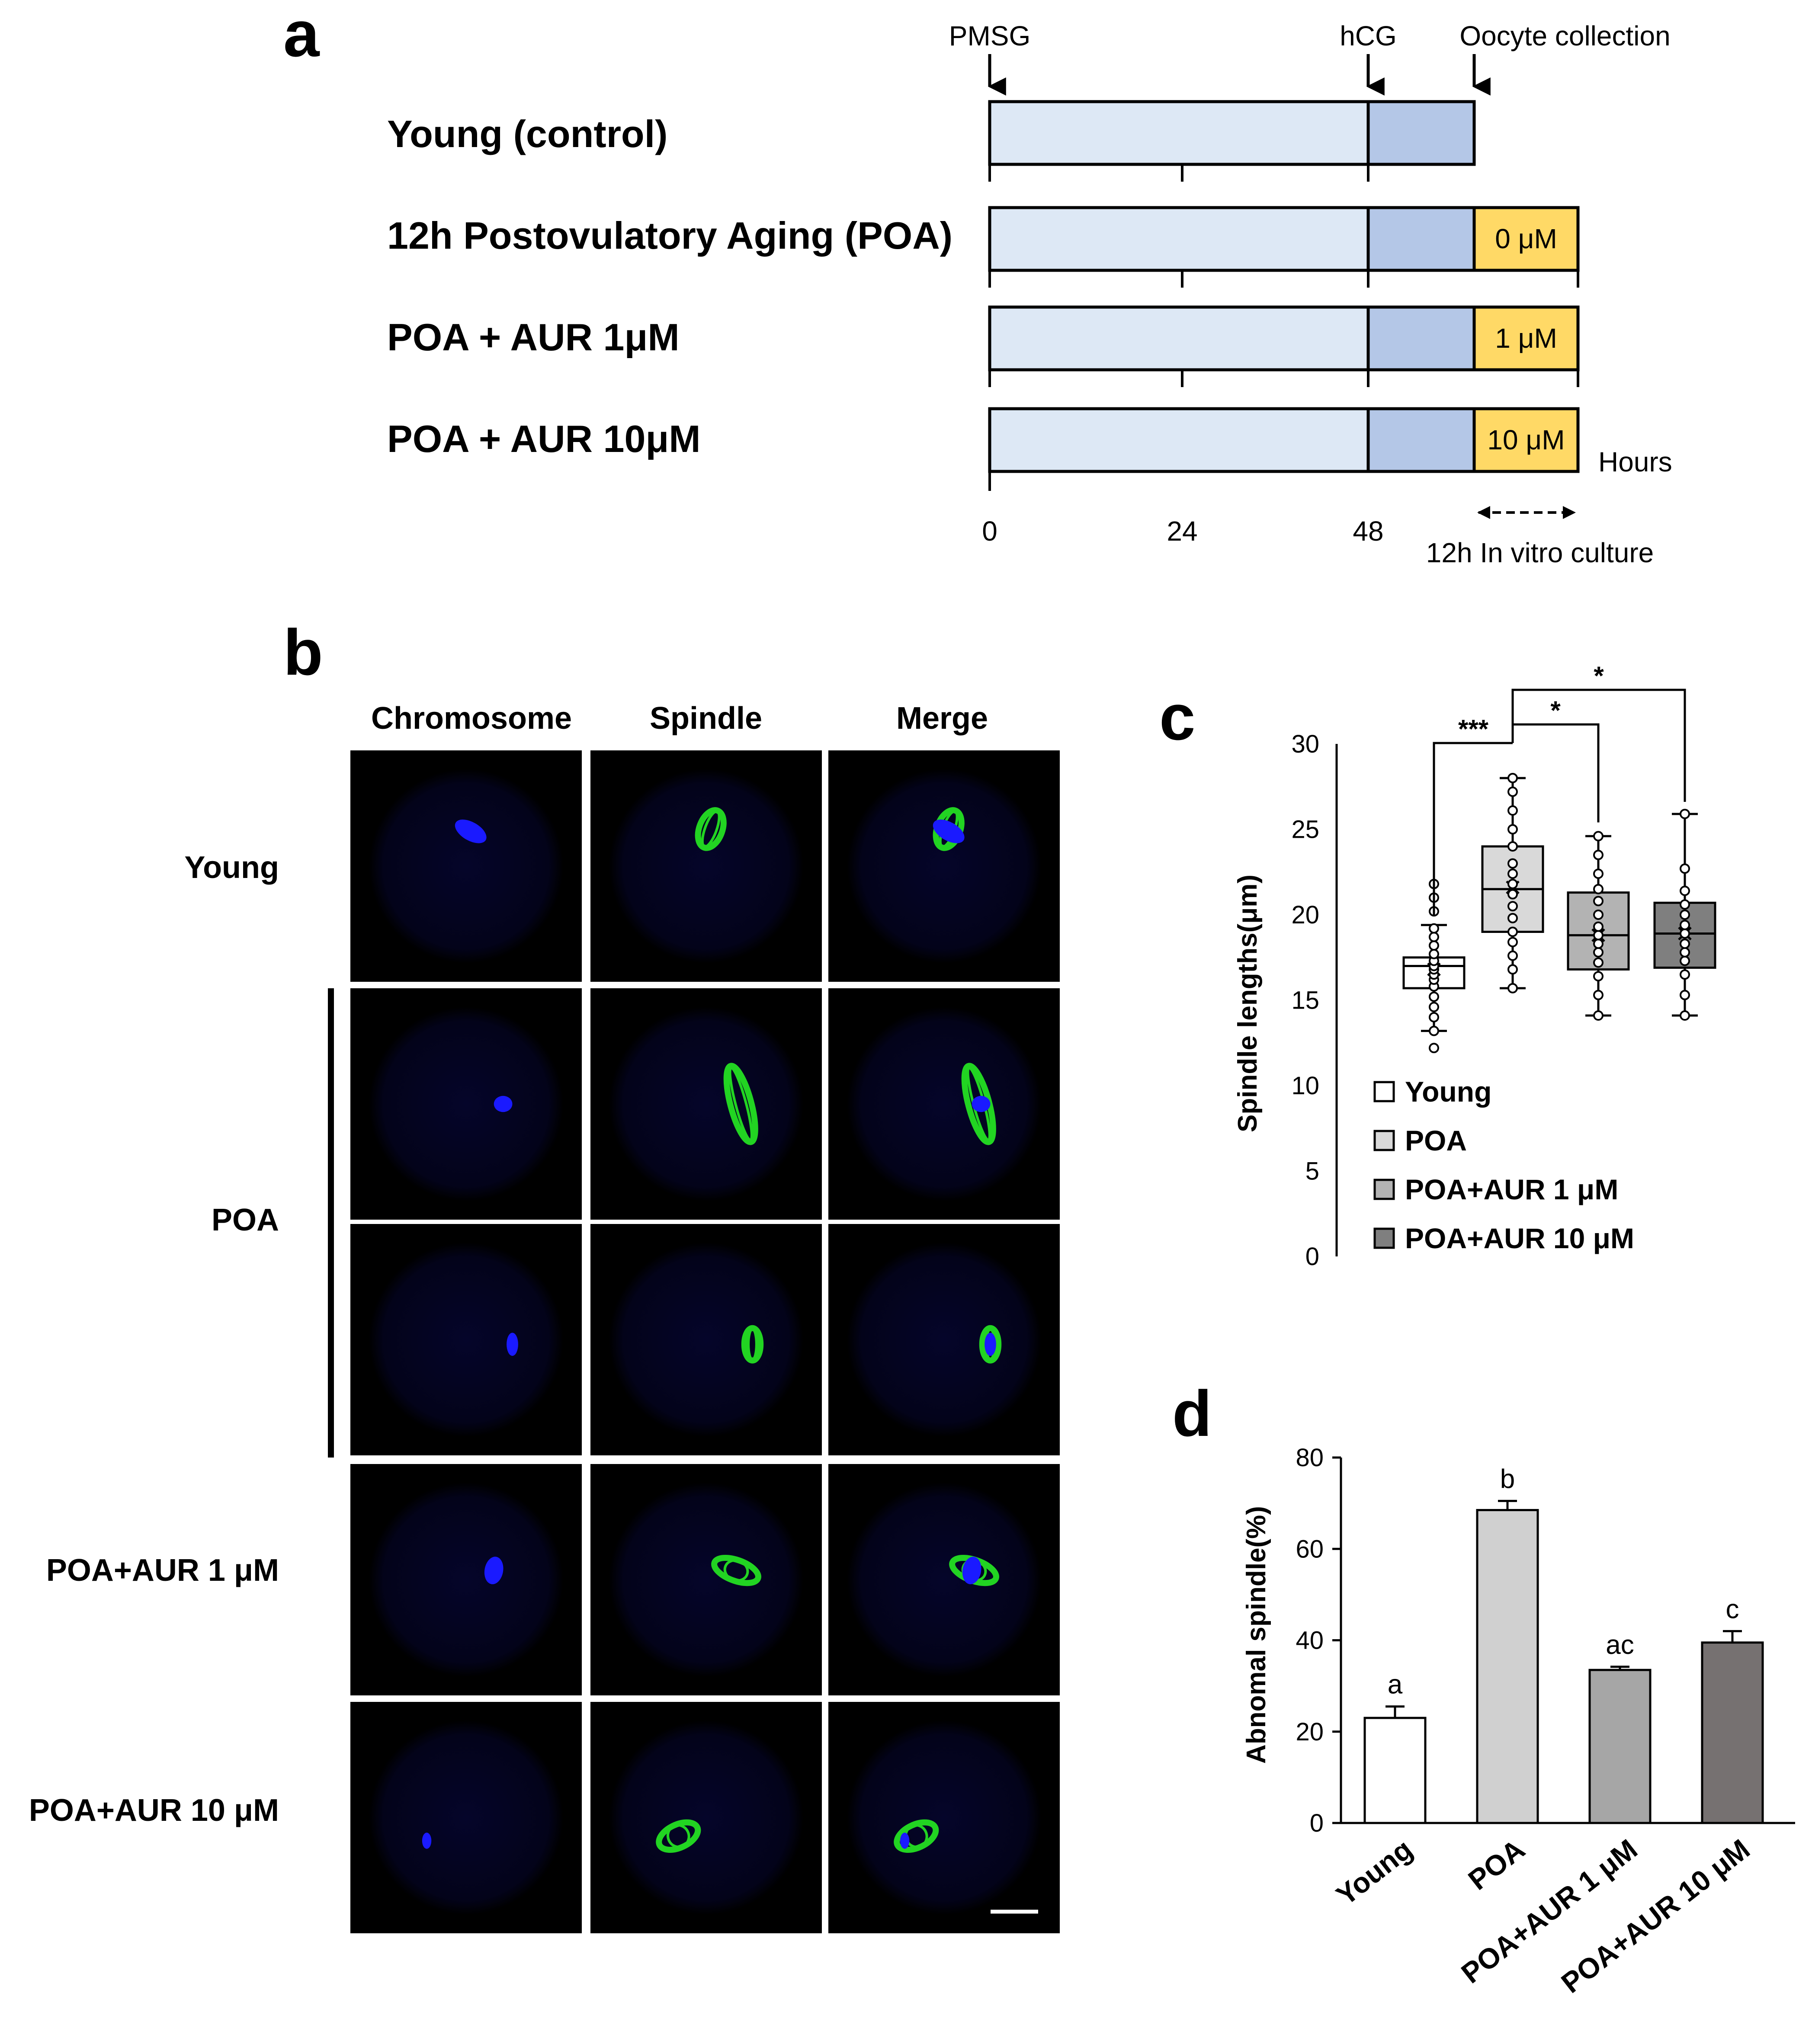 Image resolution: width=1812 pixels, height=2044 pixels. Describe the element at coordinates (1436, 1141) in the screenshot. I see `legend-label: POA` at that location.